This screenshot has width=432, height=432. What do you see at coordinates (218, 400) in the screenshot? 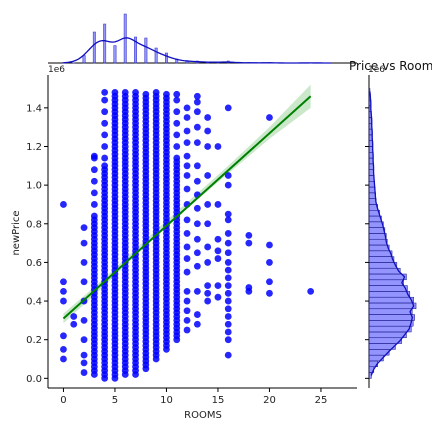
I see `x-tick-label: 15` at bounding box center [218, 400].